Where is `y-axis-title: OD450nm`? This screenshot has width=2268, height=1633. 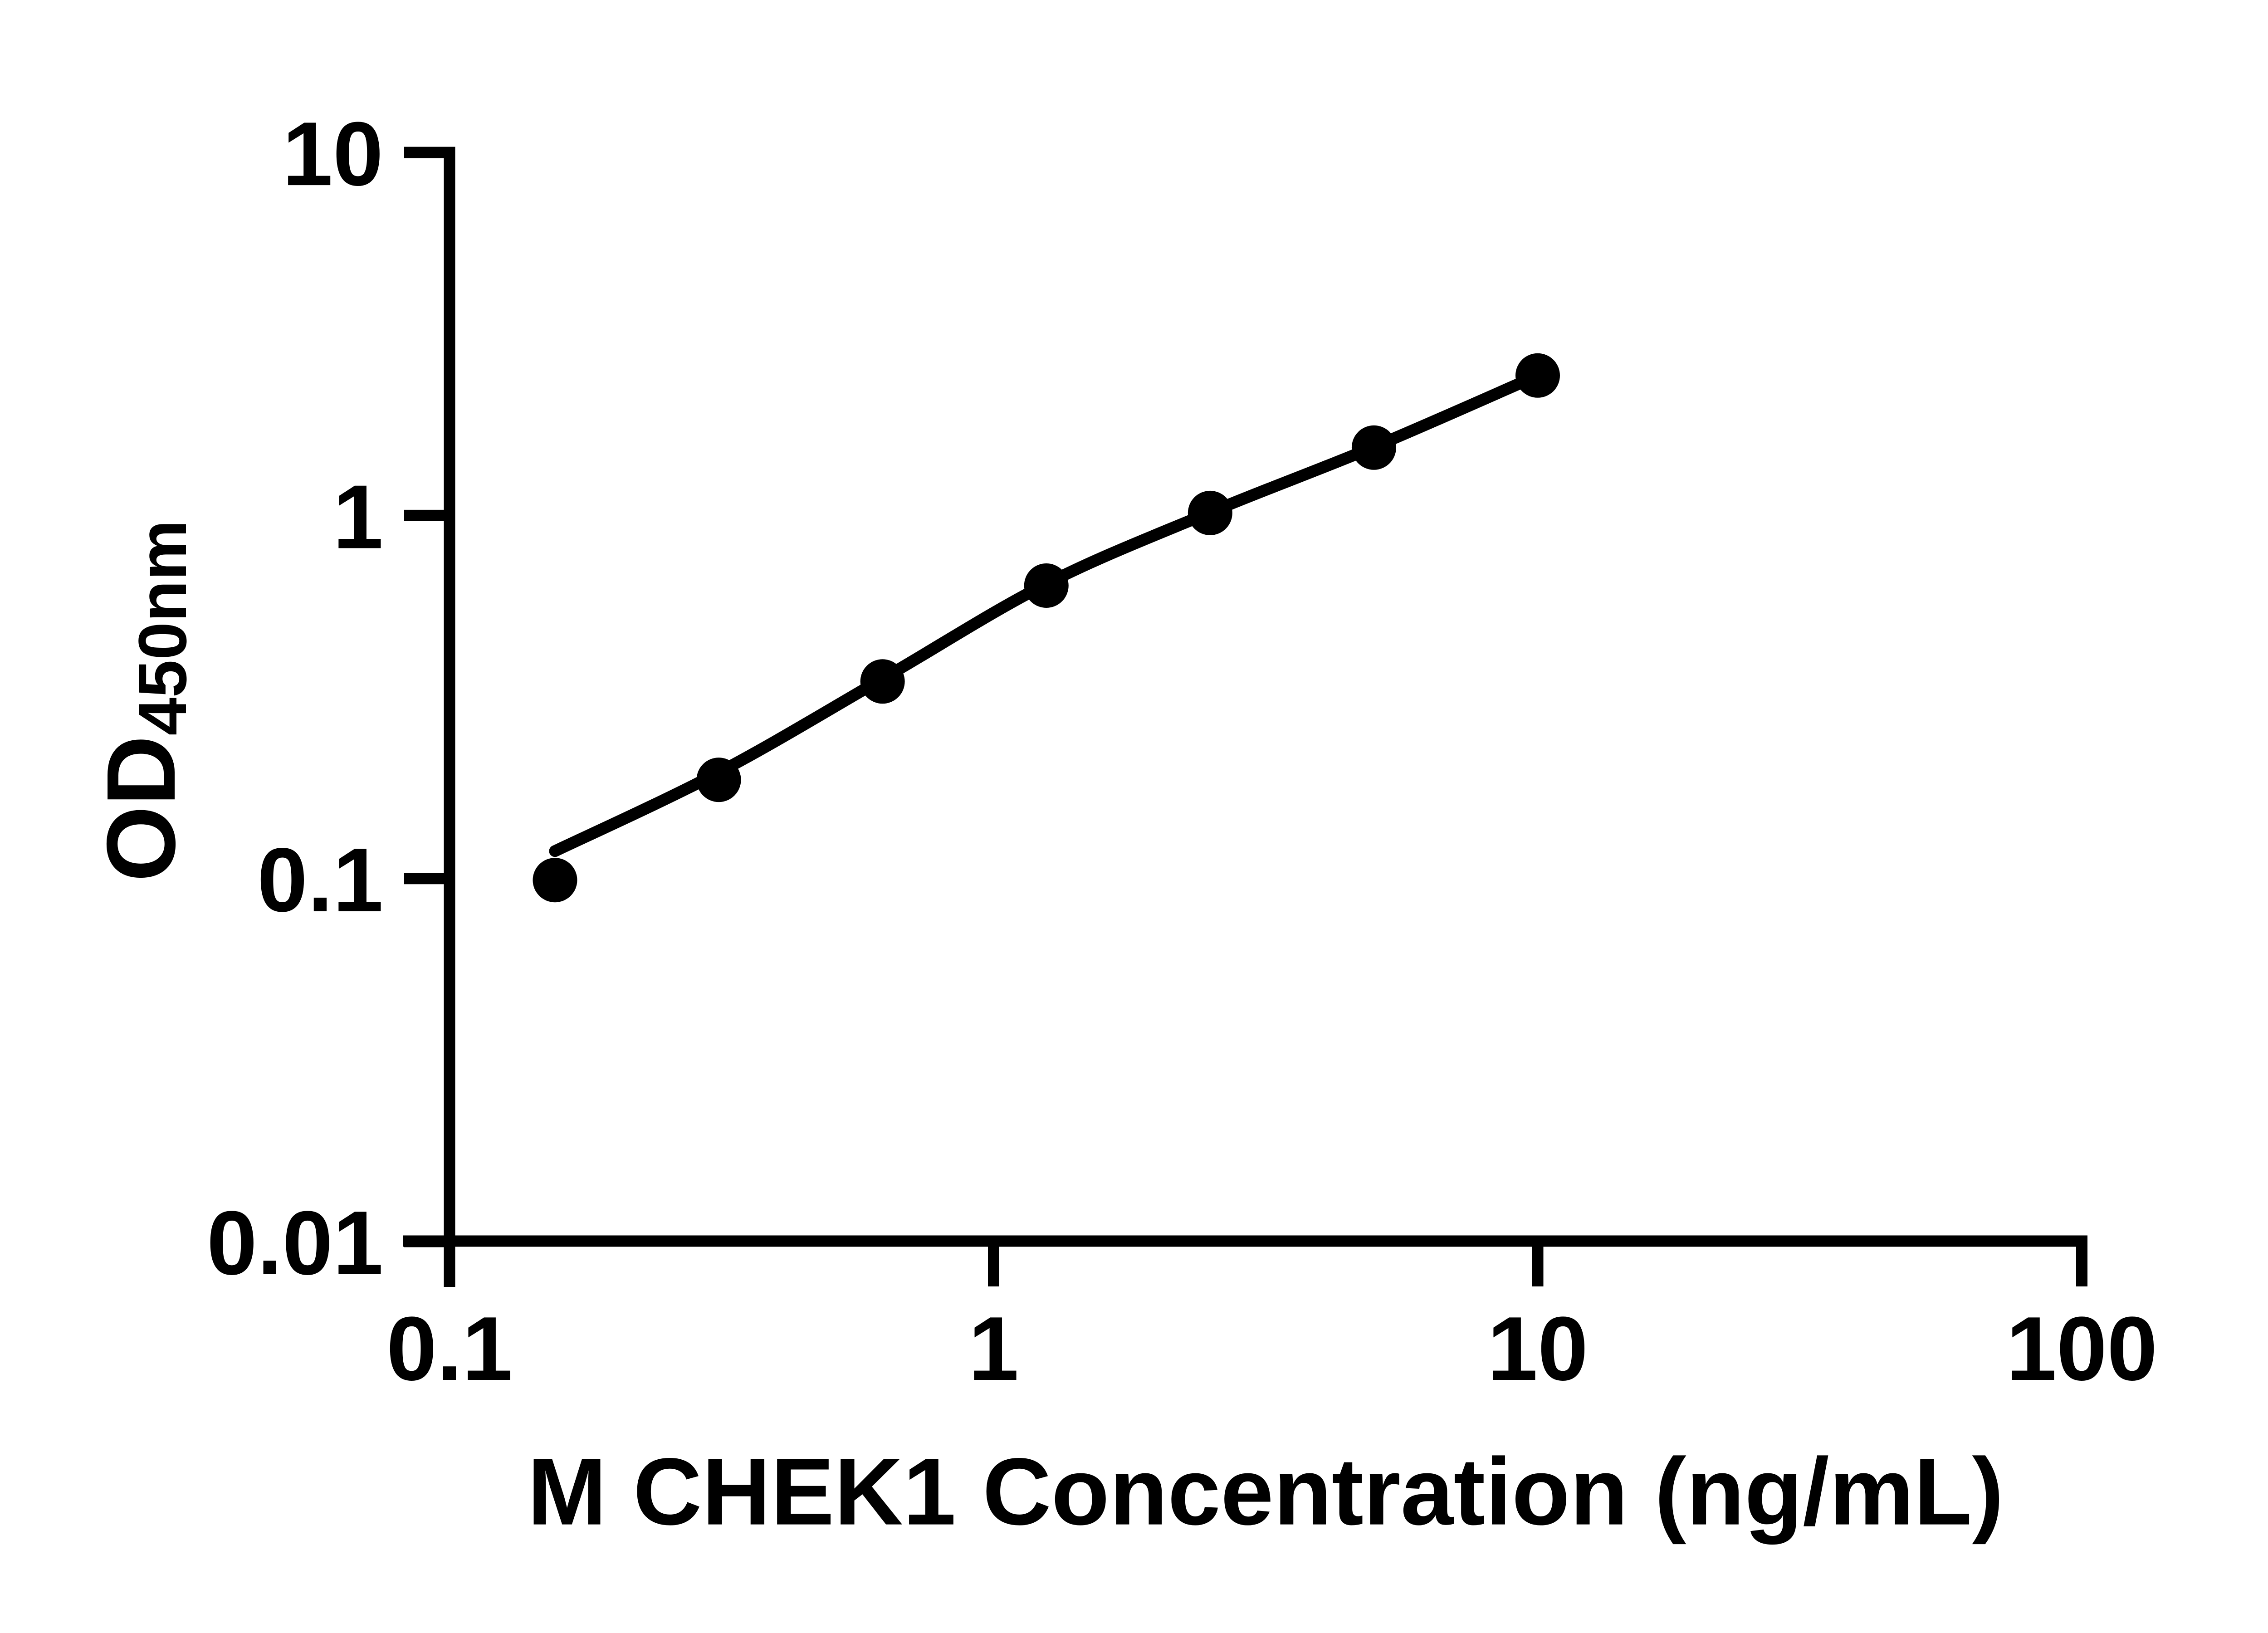 y-axis-title: OD450nm is located at coordinates (143, 701).